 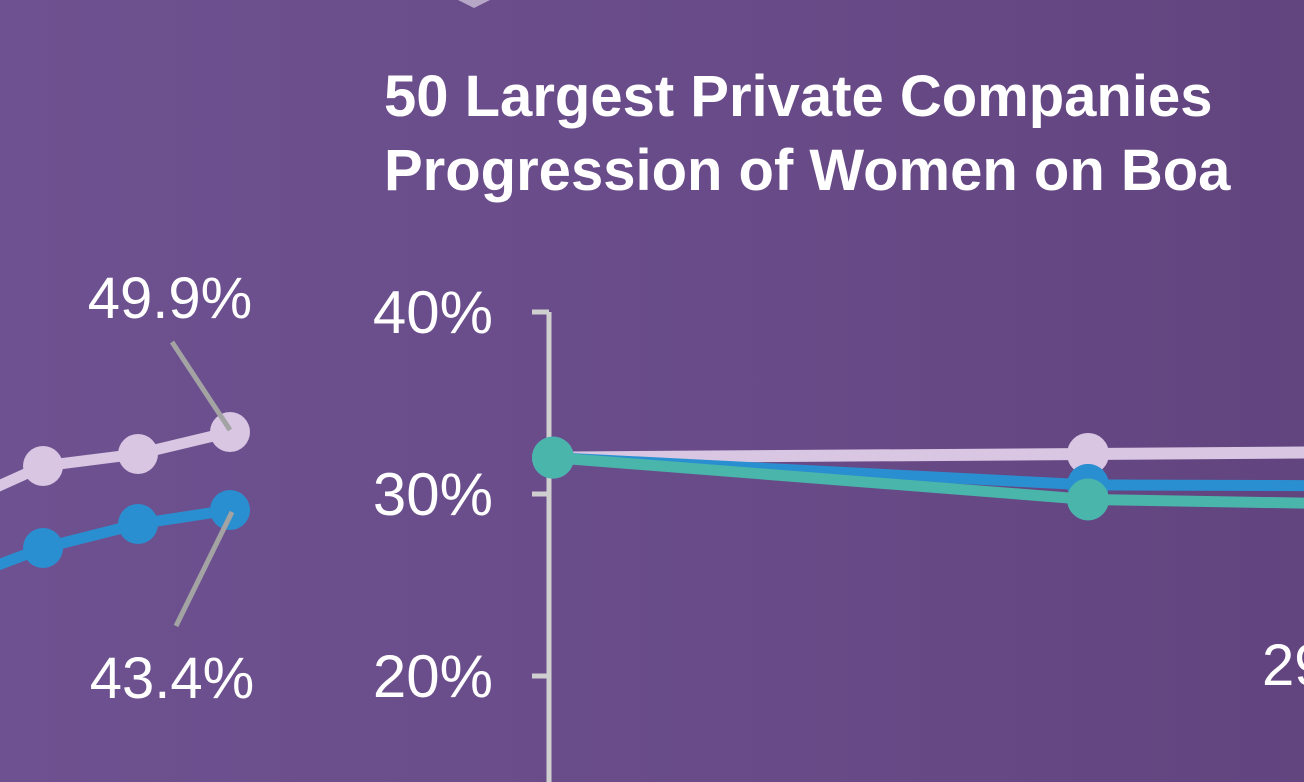 What do you see at coordinates (1283, 665) in the screenshot?
I see `cropped-data-label: 29` at bounding box center [1283, 665].